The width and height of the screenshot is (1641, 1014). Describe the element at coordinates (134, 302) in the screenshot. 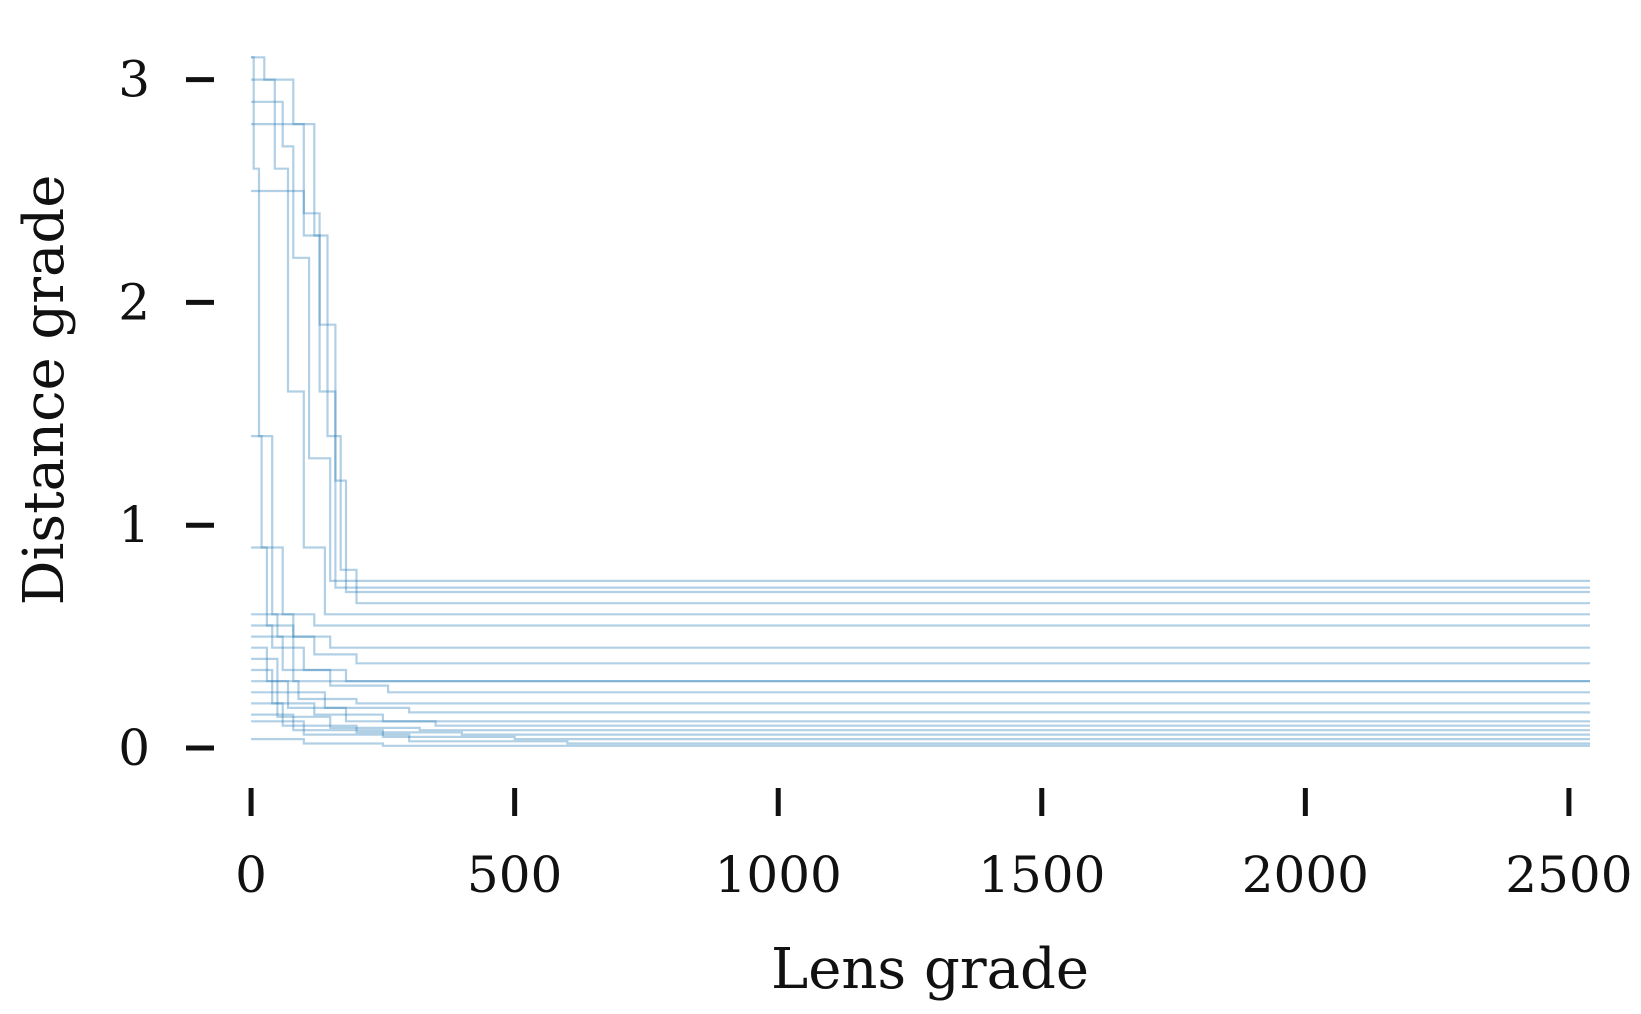

I see `y-tick-label-2: 2` at that location.